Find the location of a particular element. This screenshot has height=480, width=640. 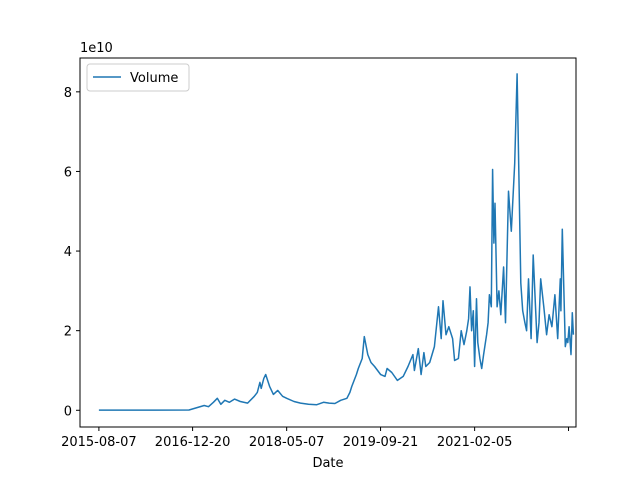

x-tick-label: 2015-08-07 is located at coordinates (99, 442).